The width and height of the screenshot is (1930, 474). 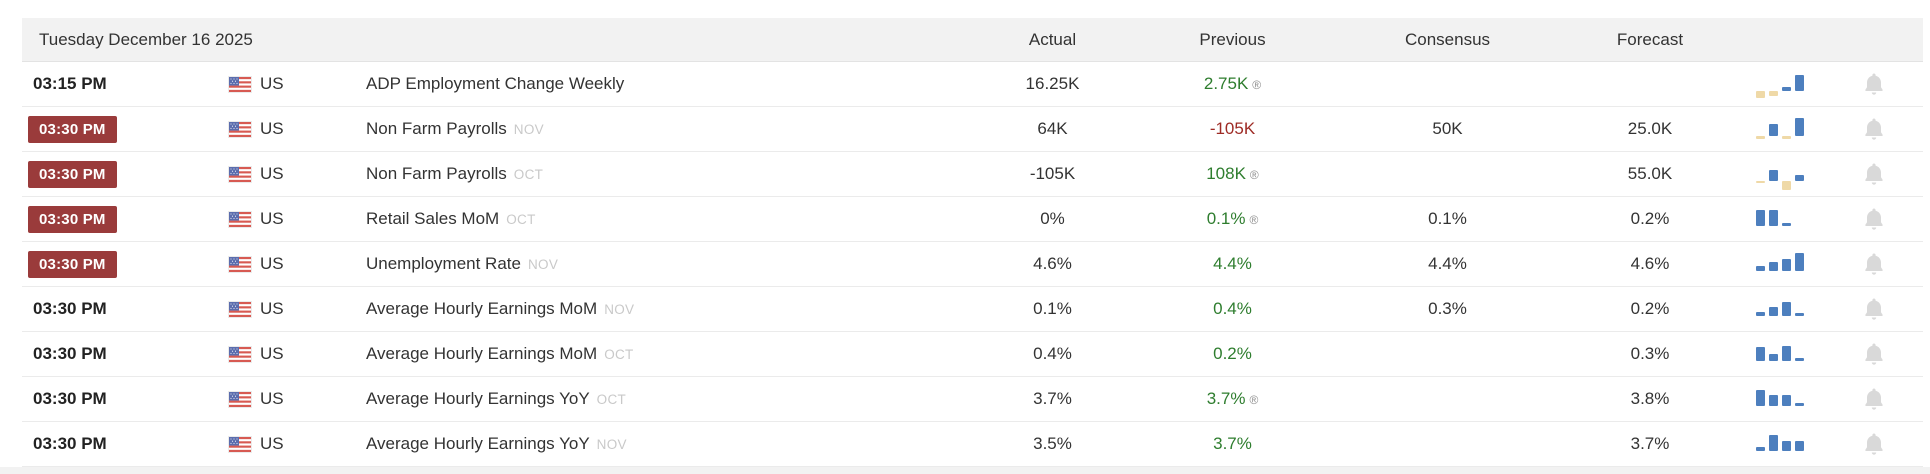 I want to click on previous-value: 0.1% ®, so click(x=1232, y=219).